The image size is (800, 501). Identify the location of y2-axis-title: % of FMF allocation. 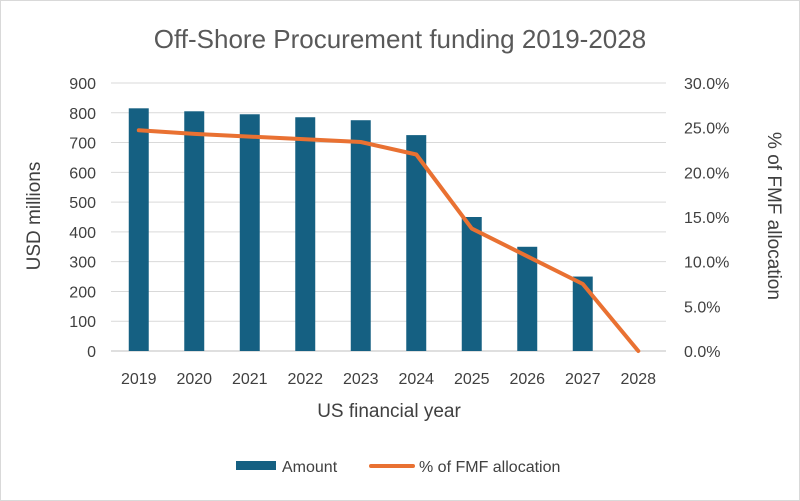
(773, 216).